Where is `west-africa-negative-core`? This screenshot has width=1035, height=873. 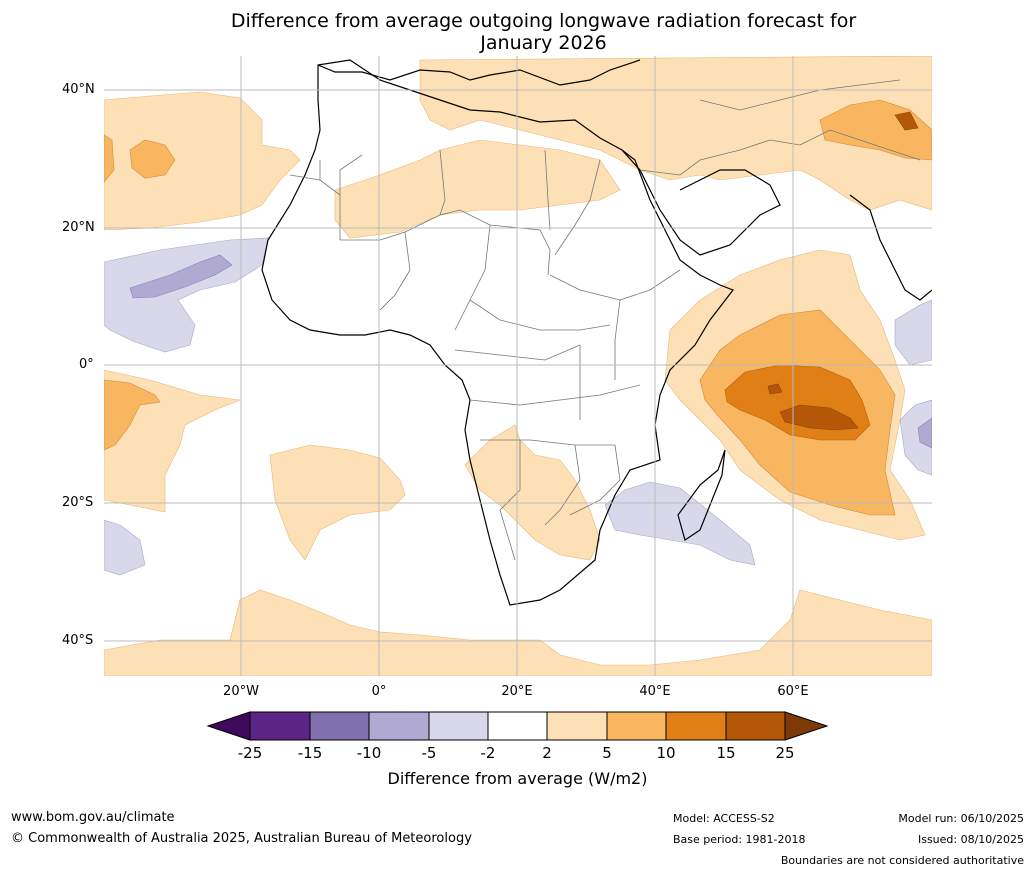 west-africa-negative-core is located at coordinates (181, 276).